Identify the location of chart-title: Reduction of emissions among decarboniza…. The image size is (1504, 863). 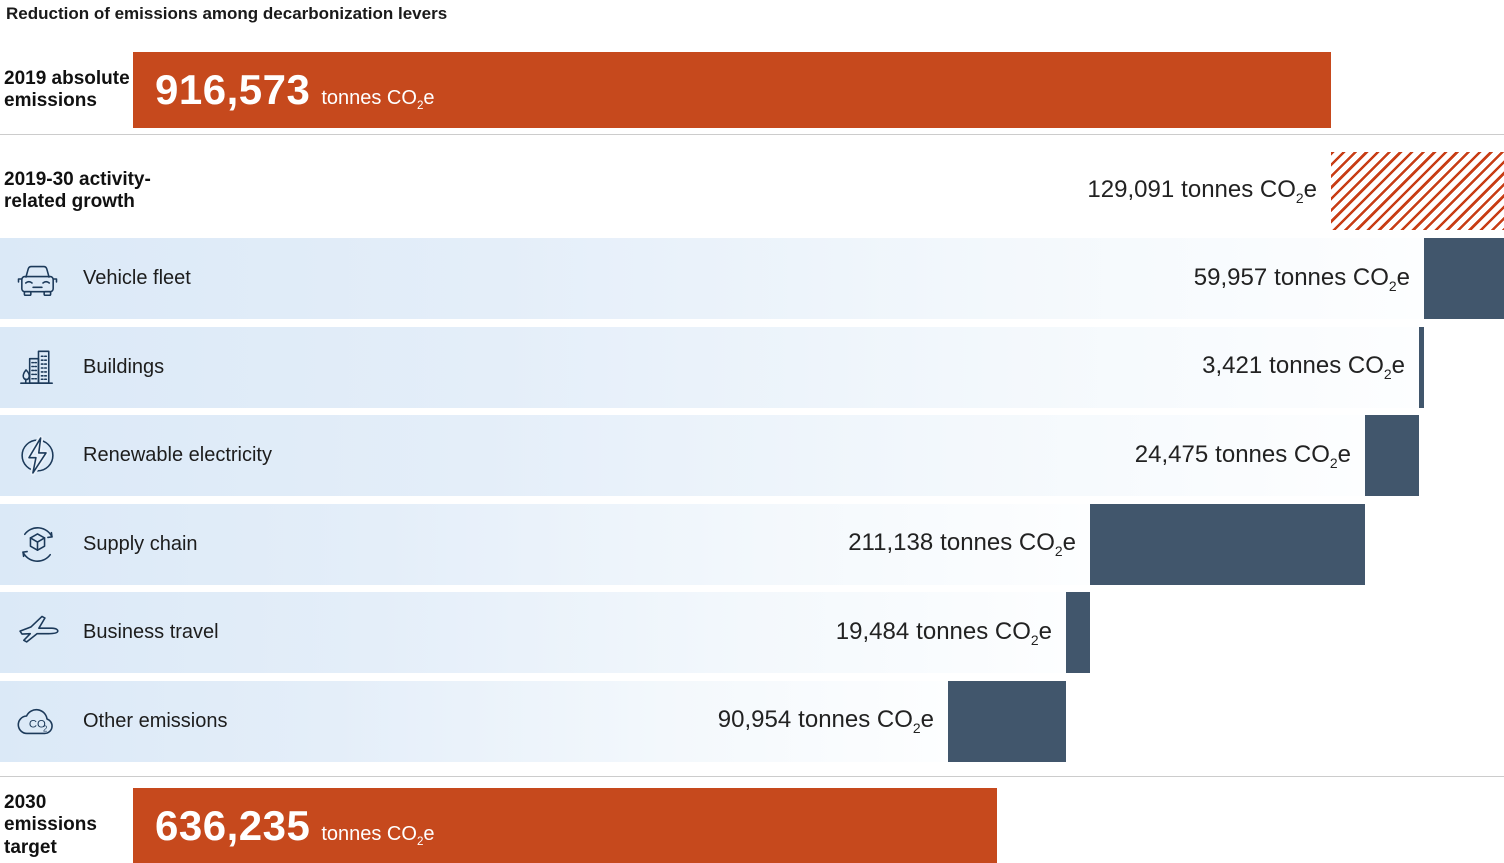
(227, 13).